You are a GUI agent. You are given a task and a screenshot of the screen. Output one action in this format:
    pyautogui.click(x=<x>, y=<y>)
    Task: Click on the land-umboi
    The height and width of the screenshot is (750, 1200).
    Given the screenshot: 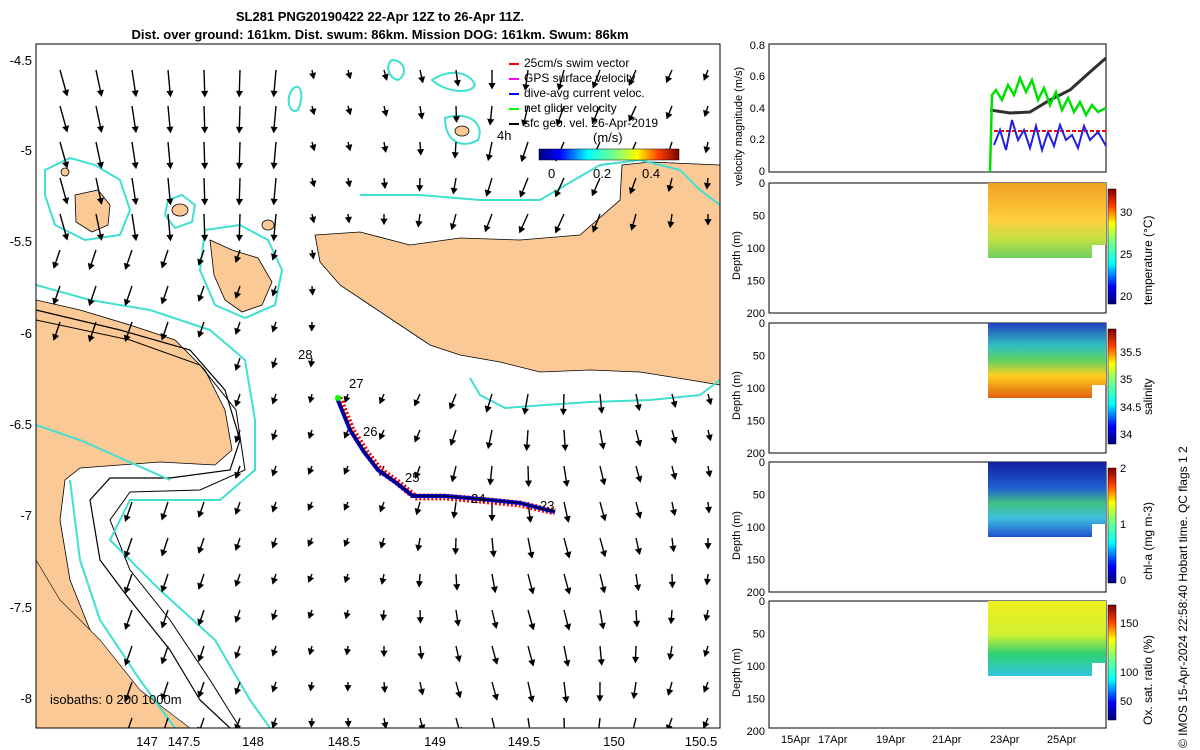 What is the action you would take?
    pyautogui.click(x=241, y=276)
    